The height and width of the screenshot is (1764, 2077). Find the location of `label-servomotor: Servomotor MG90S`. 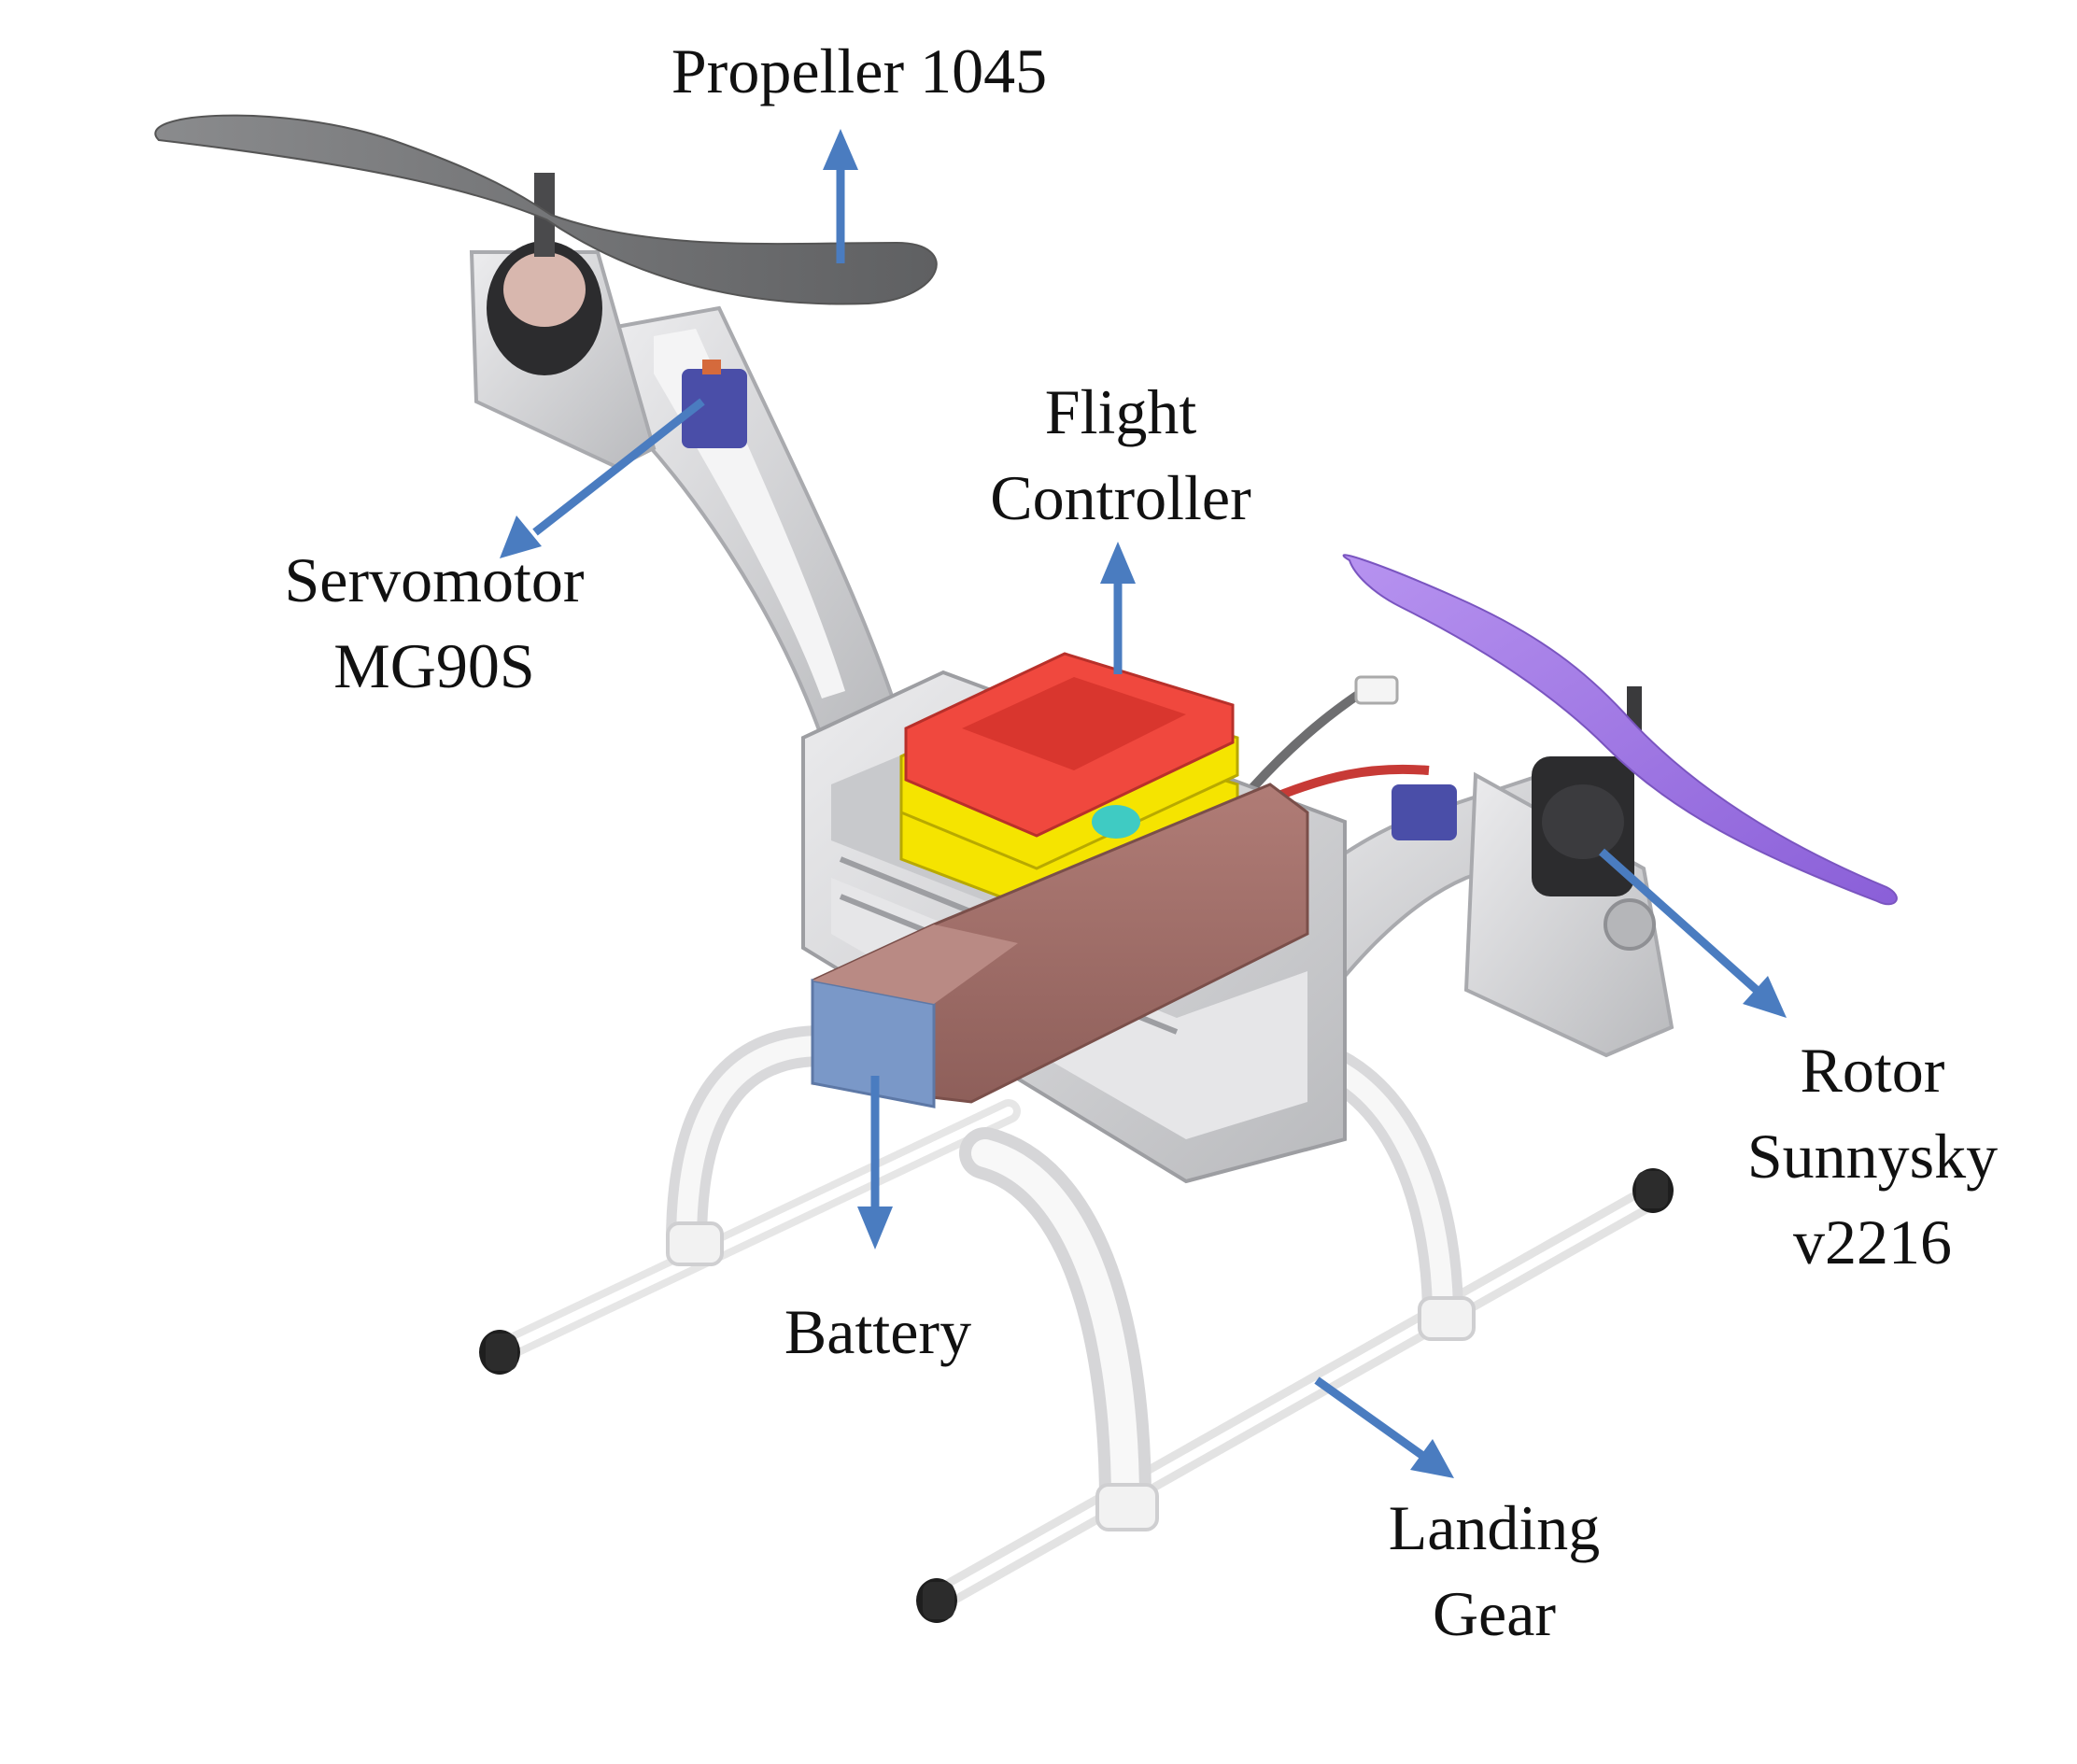

label-servomotor: Servomotor MG90S is located at coordinates (434, 623).